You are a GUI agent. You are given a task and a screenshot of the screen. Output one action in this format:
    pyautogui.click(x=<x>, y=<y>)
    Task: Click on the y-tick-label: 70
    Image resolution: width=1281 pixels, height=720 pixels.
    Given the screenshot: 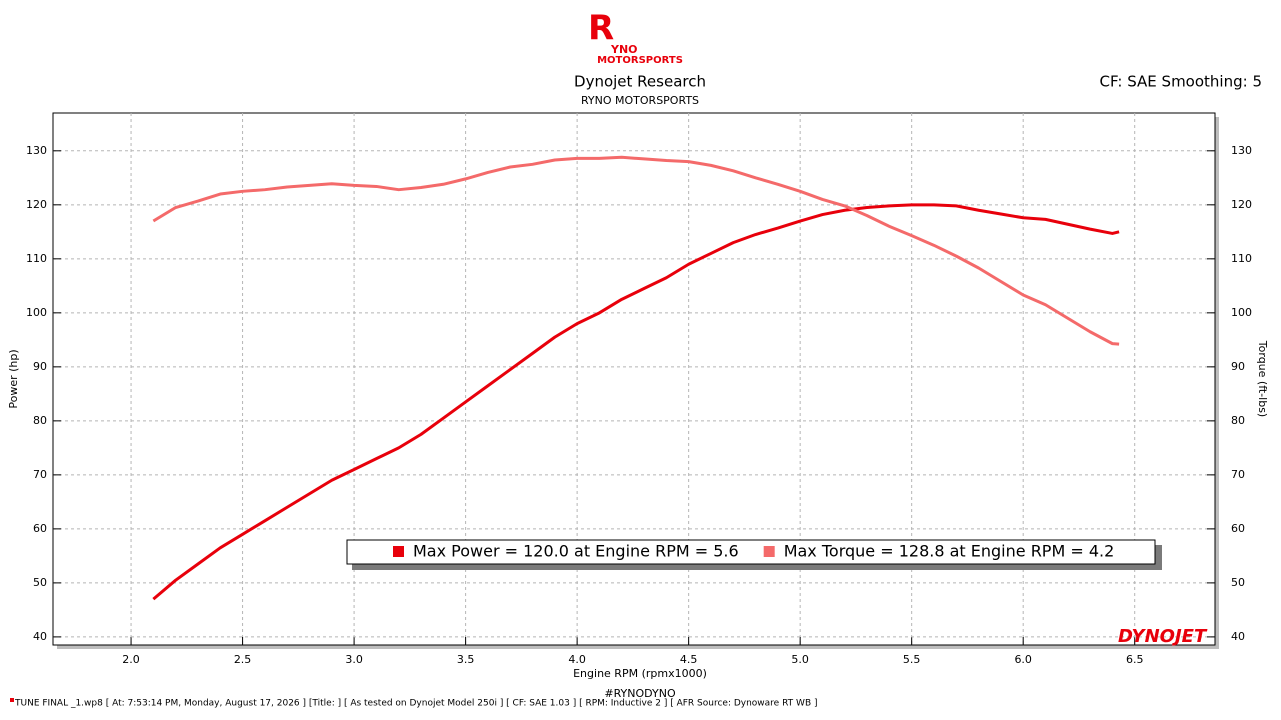 What is the action you would take?
    pyautogui.click(x=40, y=474)
    